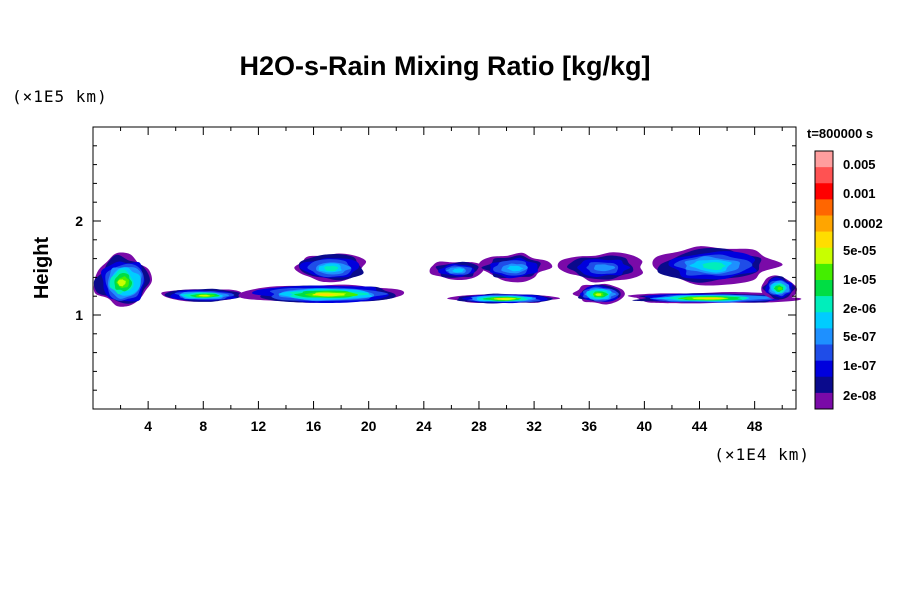 This screenshot has height=600, width=900. Describe the element at coordinates (447, 276) in the screenshot. I see `plot-area` at that location.